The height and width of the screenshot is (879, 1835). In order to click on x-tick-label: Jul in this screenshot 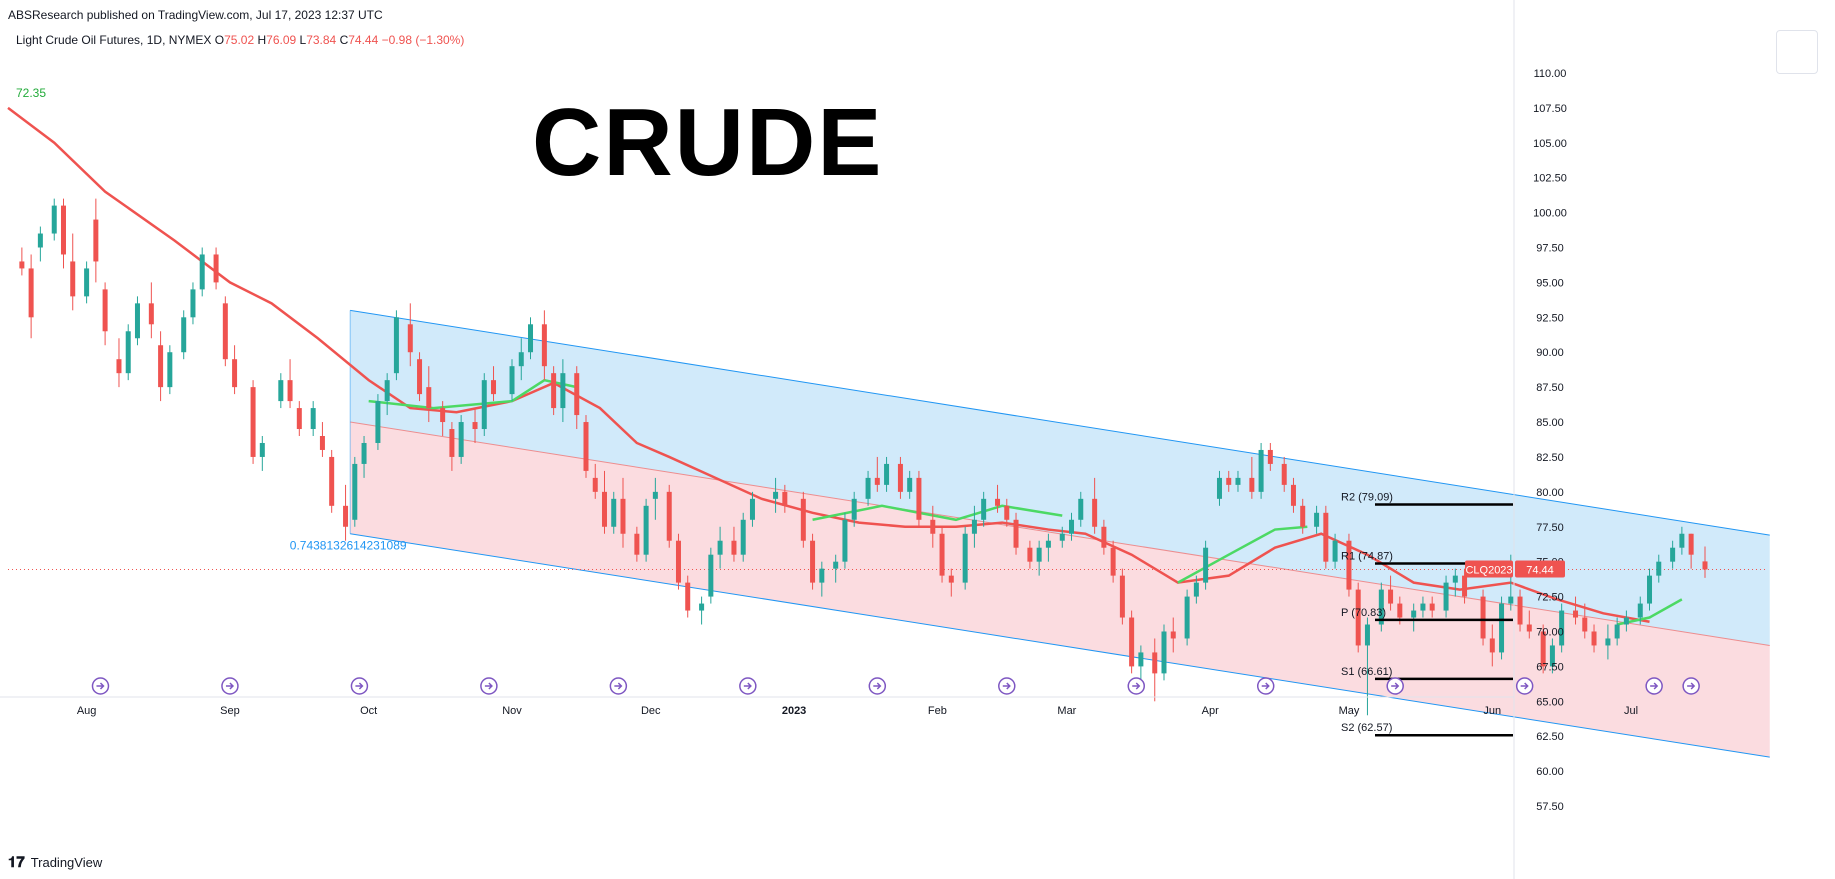, I will do `click(1631, 711)`.